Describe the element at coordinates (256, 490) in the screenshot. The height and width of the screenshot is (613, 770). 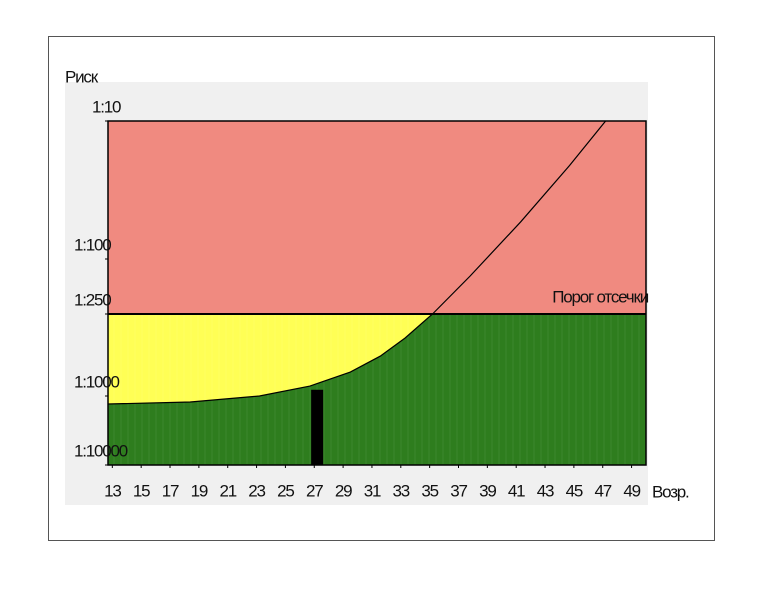
I see `x-tick-label: 23` at that location.